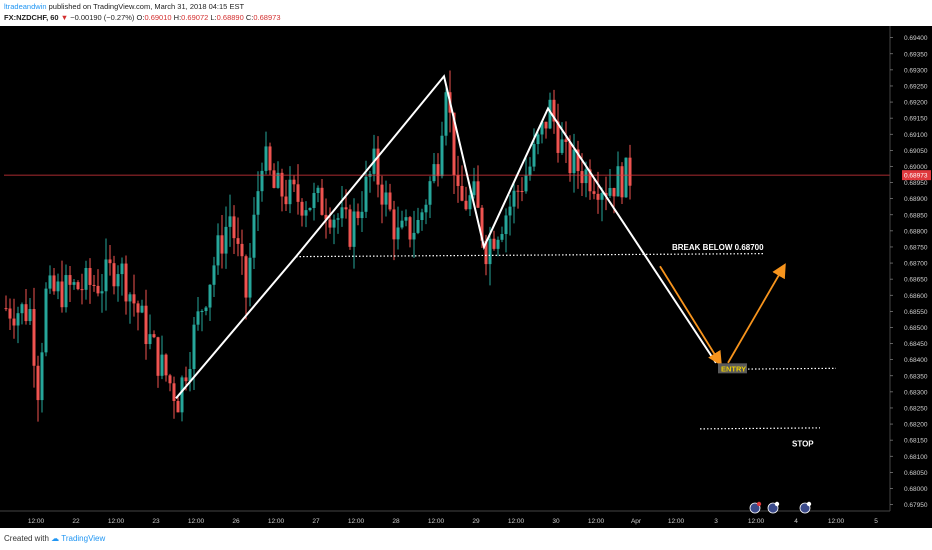 The height and width of the screenshot is (550, 932). What do you see at coordinates (55, 538) in the screenshot?
I see `tradingview-logo-icon: ☁` at bounding box center [55, 538].